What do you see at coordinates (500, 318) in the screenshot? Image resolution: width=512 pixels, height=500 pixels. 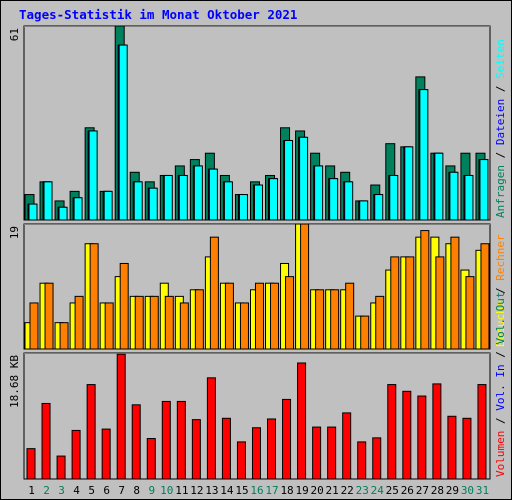 I see `legend-bottom-part-4: Vol. Out` at bounding box center [500, 318].